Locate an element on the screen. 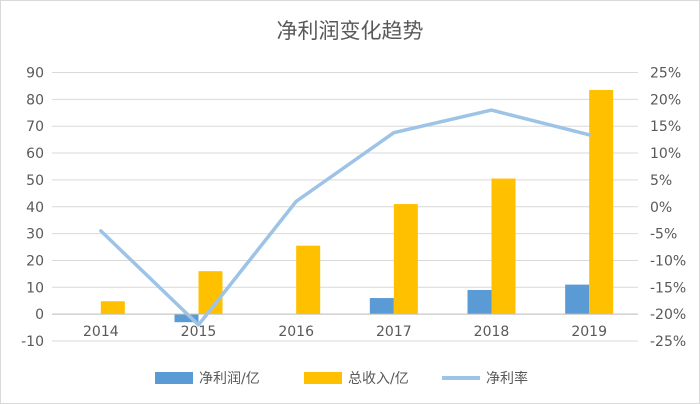 This screenshot has height=404, width=700. y-right-tick-label: 5% is located at coordinates (661, 181).